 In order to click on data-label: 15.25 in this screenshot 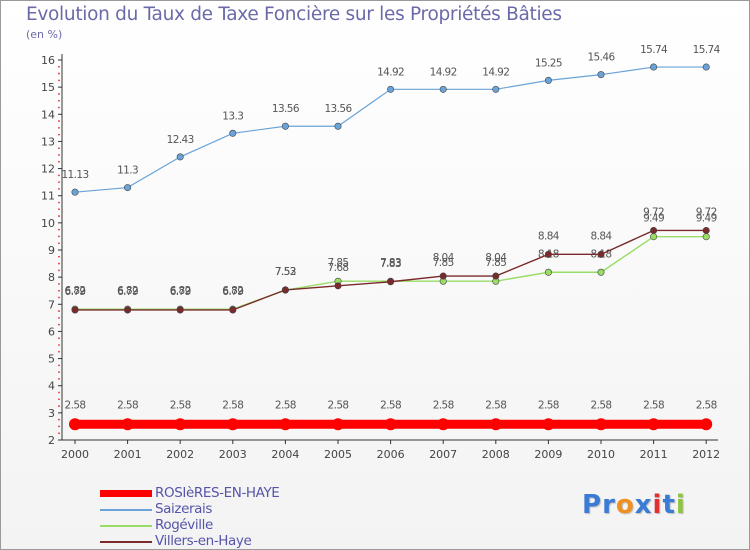, I will do `click(548, 63)`.